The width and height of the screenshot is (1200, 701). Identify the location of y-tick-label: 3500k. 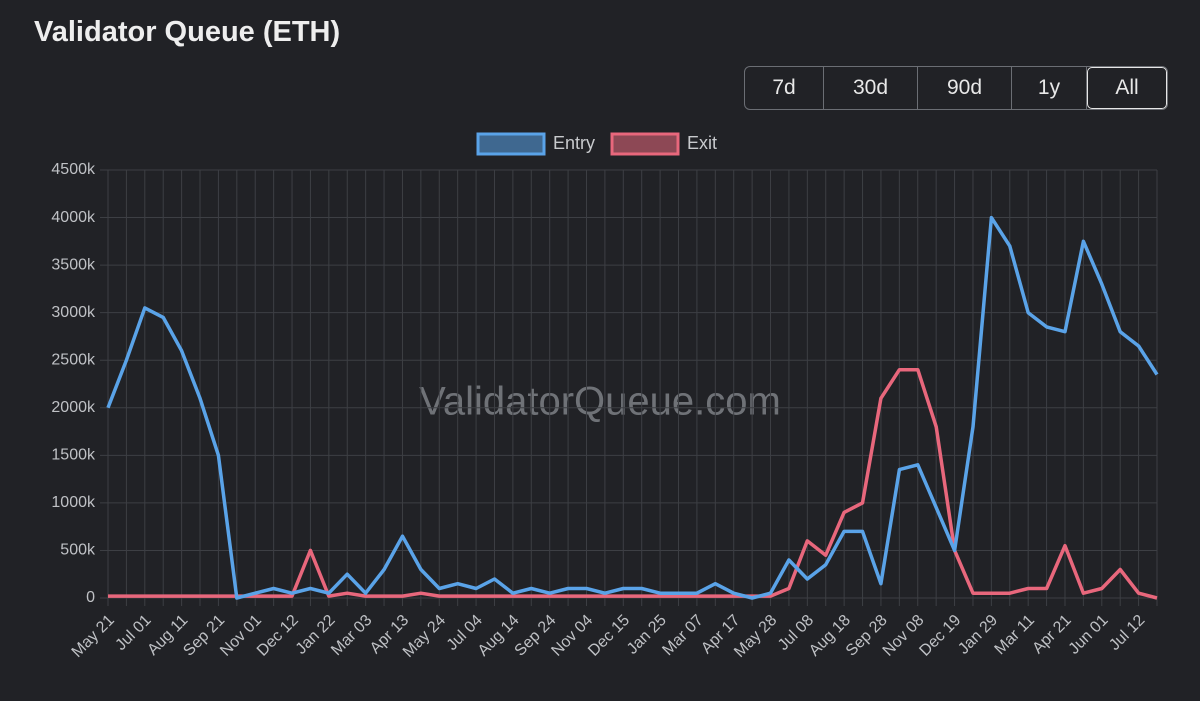
(73, 264).